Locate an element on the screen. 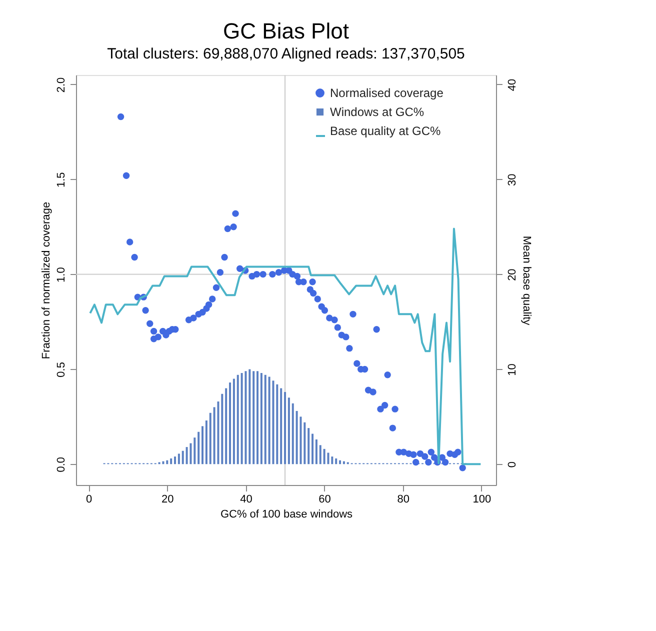  y-axis-title: Fraction of normalized coverage is located at coordinates (46, 281).